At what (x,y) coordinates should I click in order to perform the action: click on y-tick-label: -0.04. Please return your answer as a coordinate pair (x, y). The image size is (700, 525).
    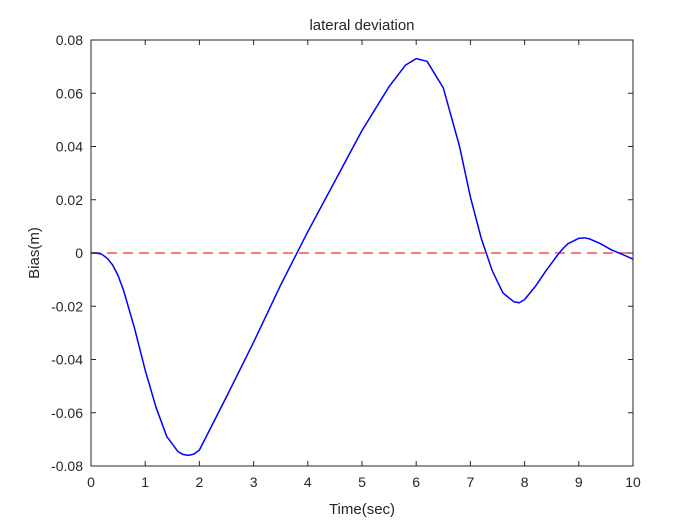
    Looking at the image, I should click on (67, 360).